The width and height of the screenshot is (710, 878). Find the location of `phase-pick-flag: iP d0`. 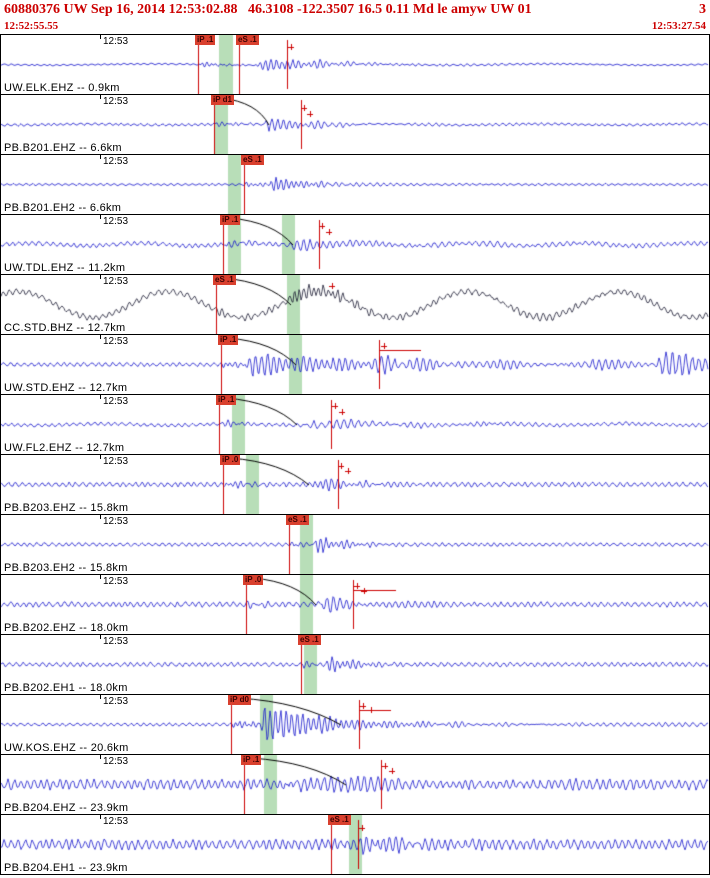

phase-pick-flag: iP d0 is located at coordinates (239, 700).